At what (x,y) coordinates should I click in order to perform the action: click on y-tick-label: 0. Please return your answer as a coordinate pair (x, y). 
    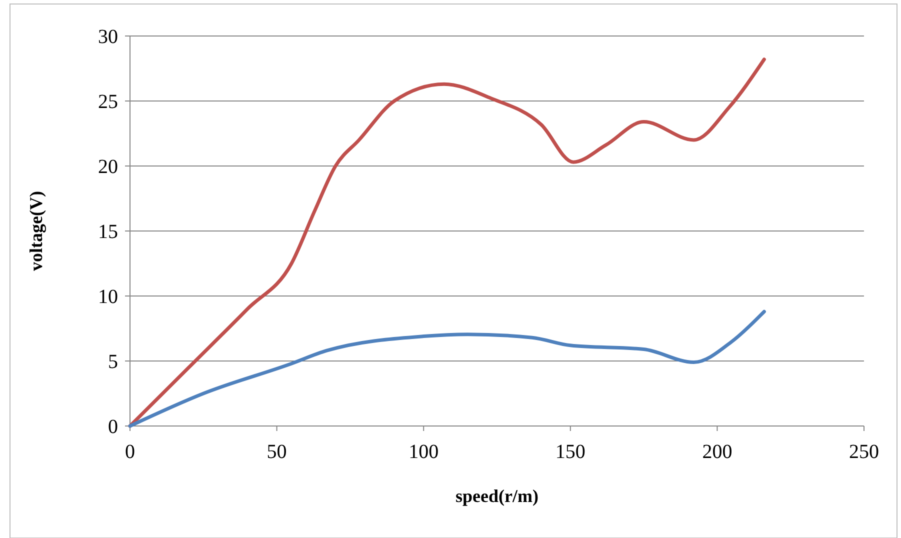
    Looking at the image, I should click on (113, 427).